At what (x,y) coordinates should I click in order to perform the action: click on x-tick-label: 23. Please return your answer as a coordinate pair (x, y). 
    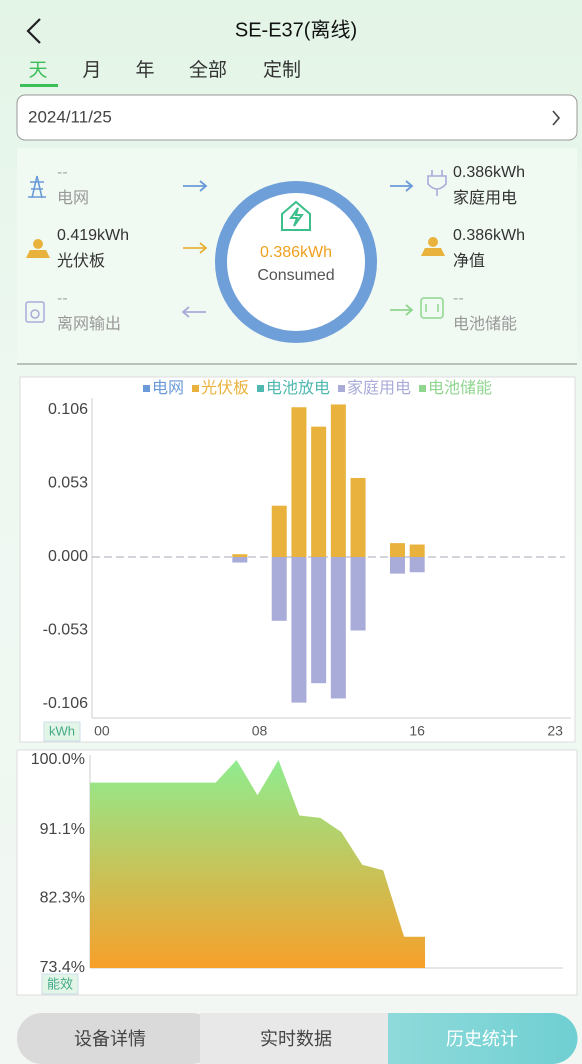
    Looking at the image, I should click on (555, 731).